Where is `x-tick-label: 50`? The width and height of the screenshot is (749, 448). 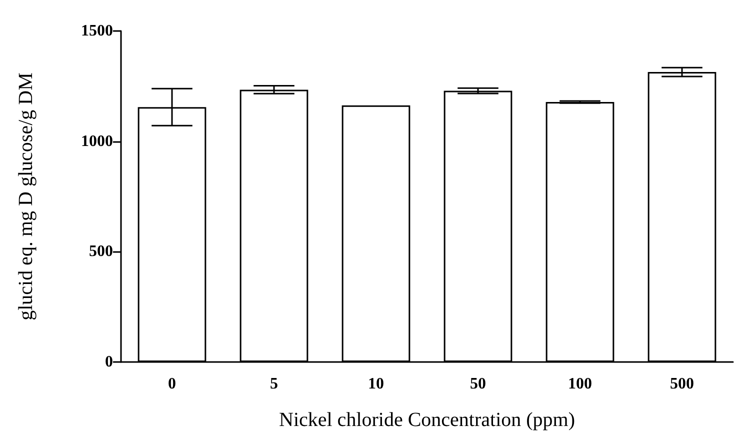 x-tick-label: 50 is located at coordinates (478, 384).